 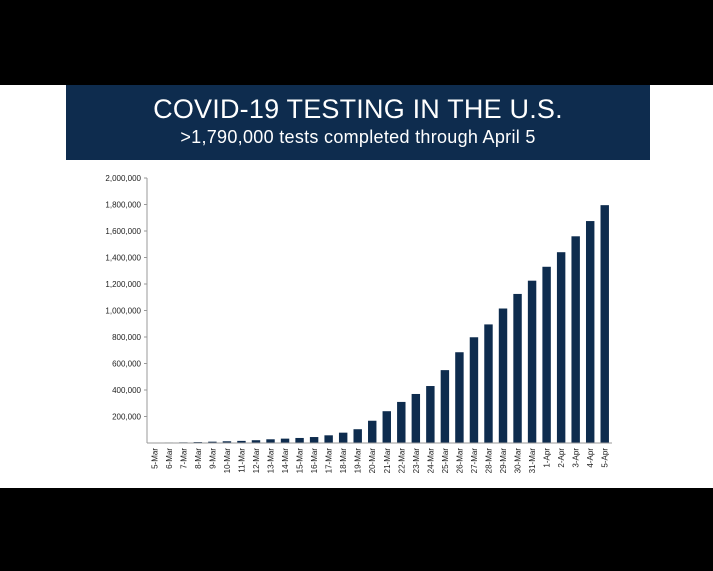 What do you see at coordinates (123, 205) in the screenshot?
I see `y-tick-label: 1,800,000` at bounding box center [123, 205].